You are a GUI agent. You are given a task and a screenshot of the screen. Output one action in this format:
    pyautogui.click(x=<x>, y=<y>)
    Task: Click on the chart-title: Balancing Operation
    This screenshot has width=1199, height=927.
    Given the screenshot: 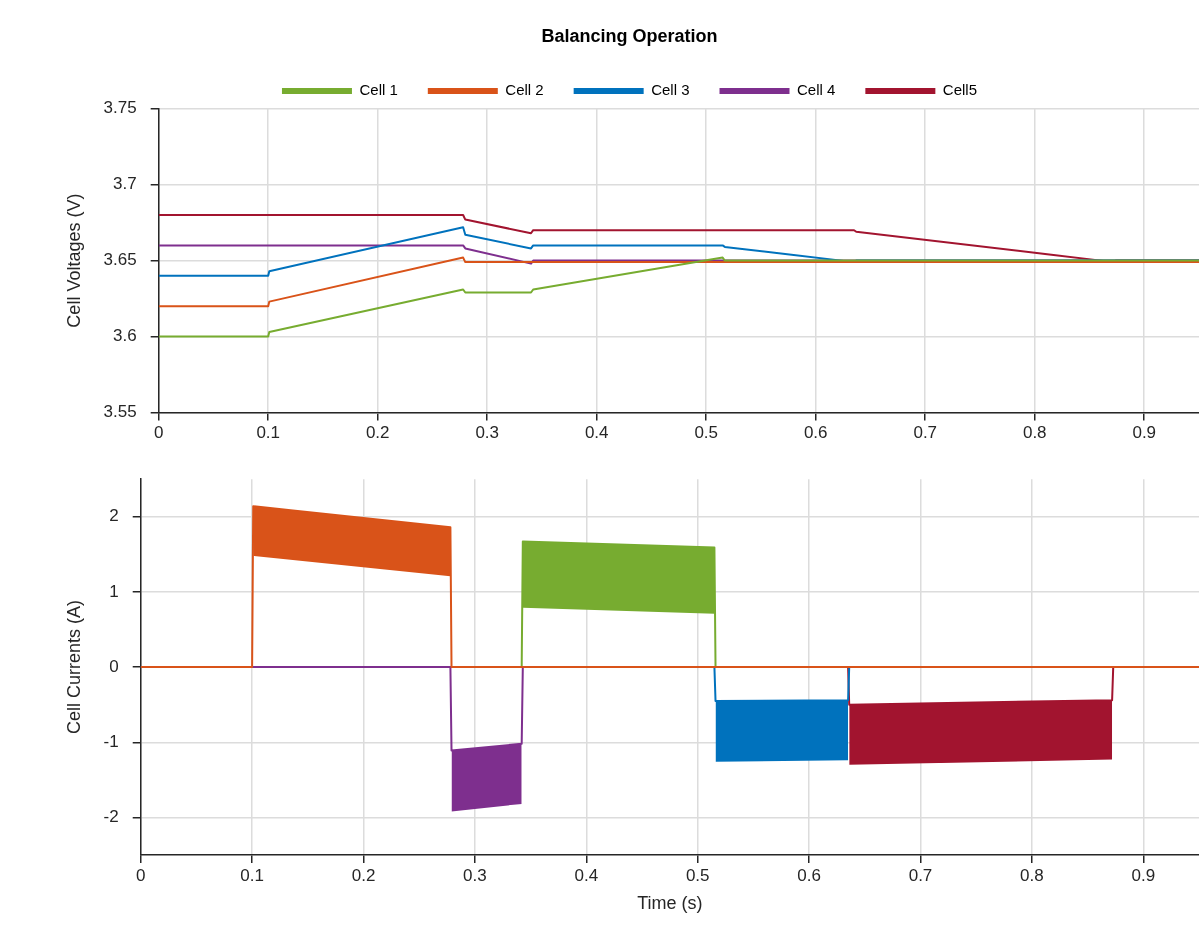 What is the action you would take?
    pyautogui.click(x=629, y=35)
    